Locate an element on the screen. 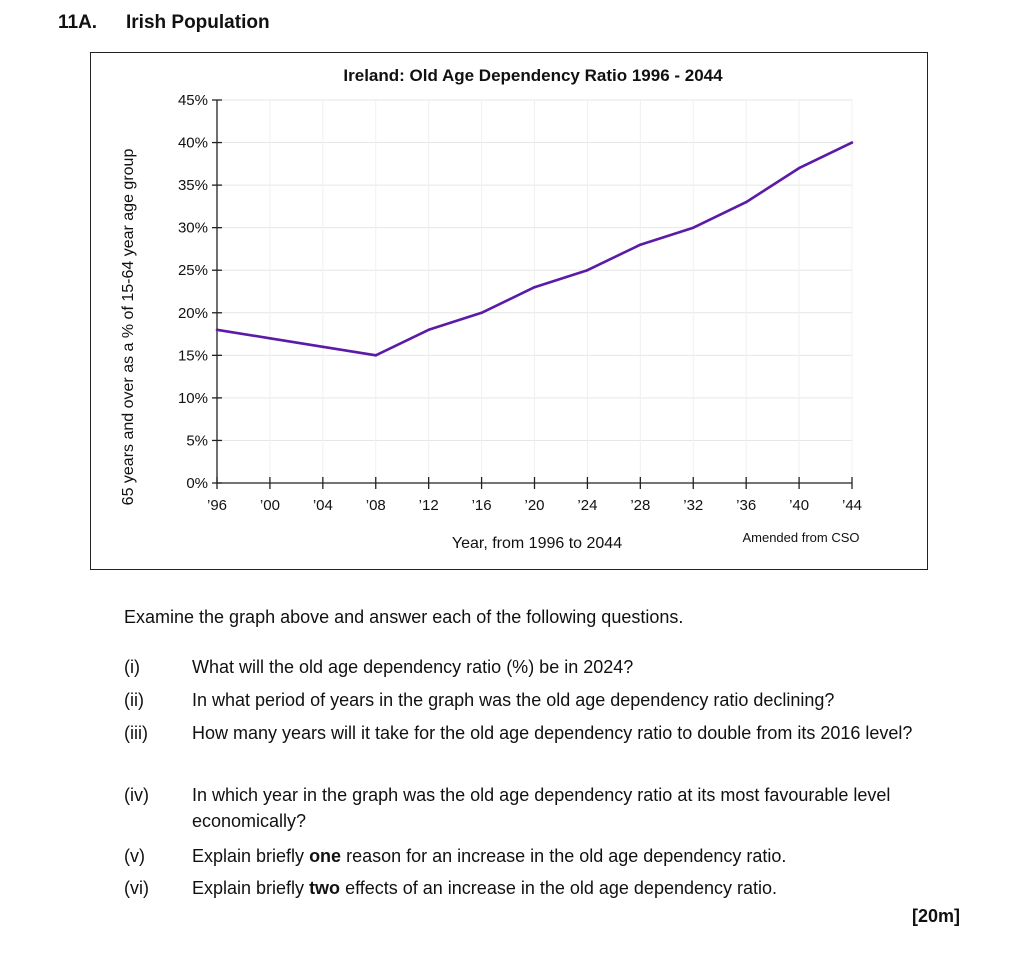  question-heading: 11A. Irish Population is located at coordinates (164, 23).